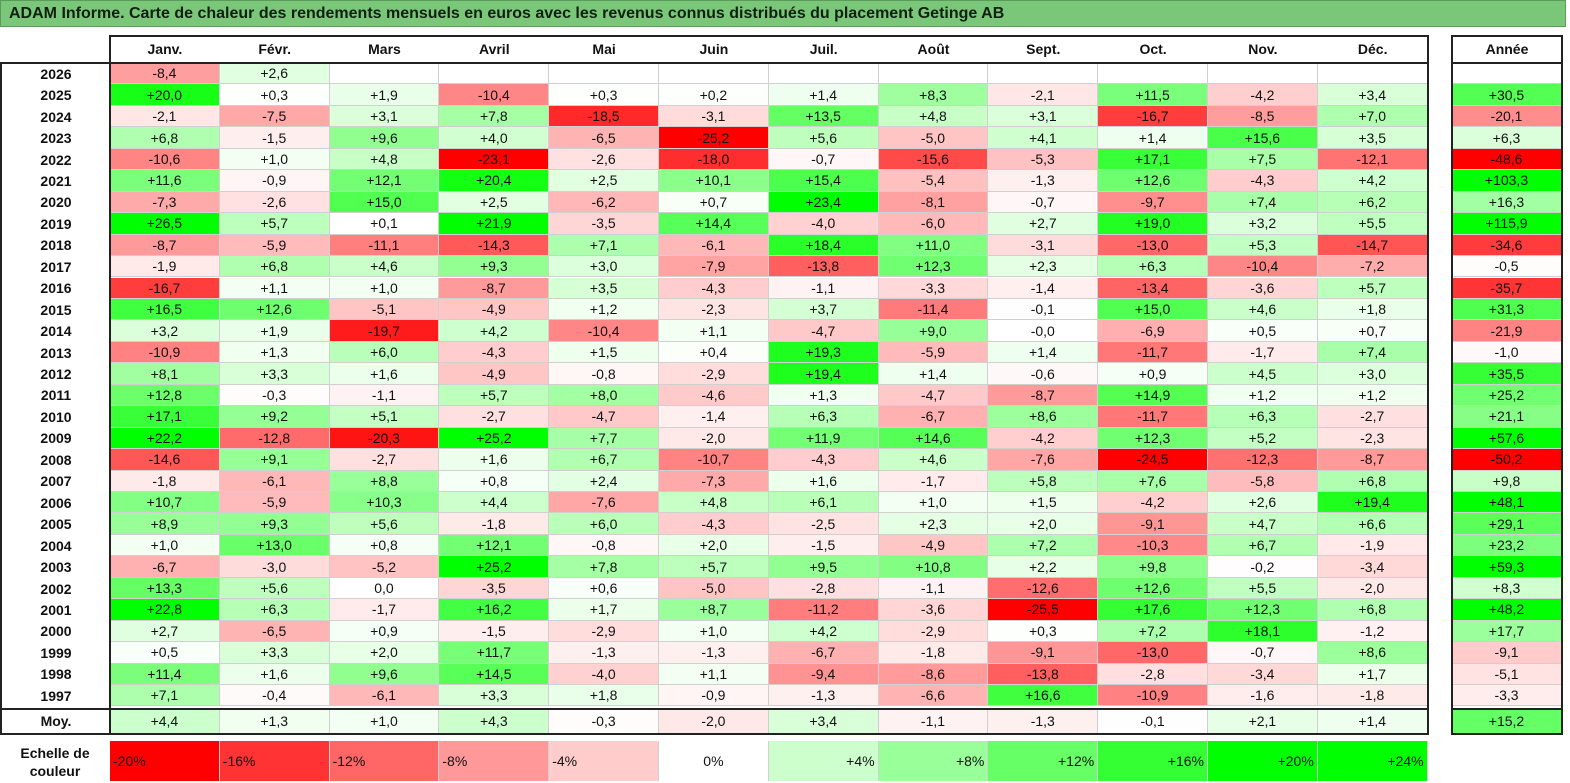  Describe the element at coordinates (1372, 224) in the screenshot. I see `heatmap-cell: +5,5` at that location.